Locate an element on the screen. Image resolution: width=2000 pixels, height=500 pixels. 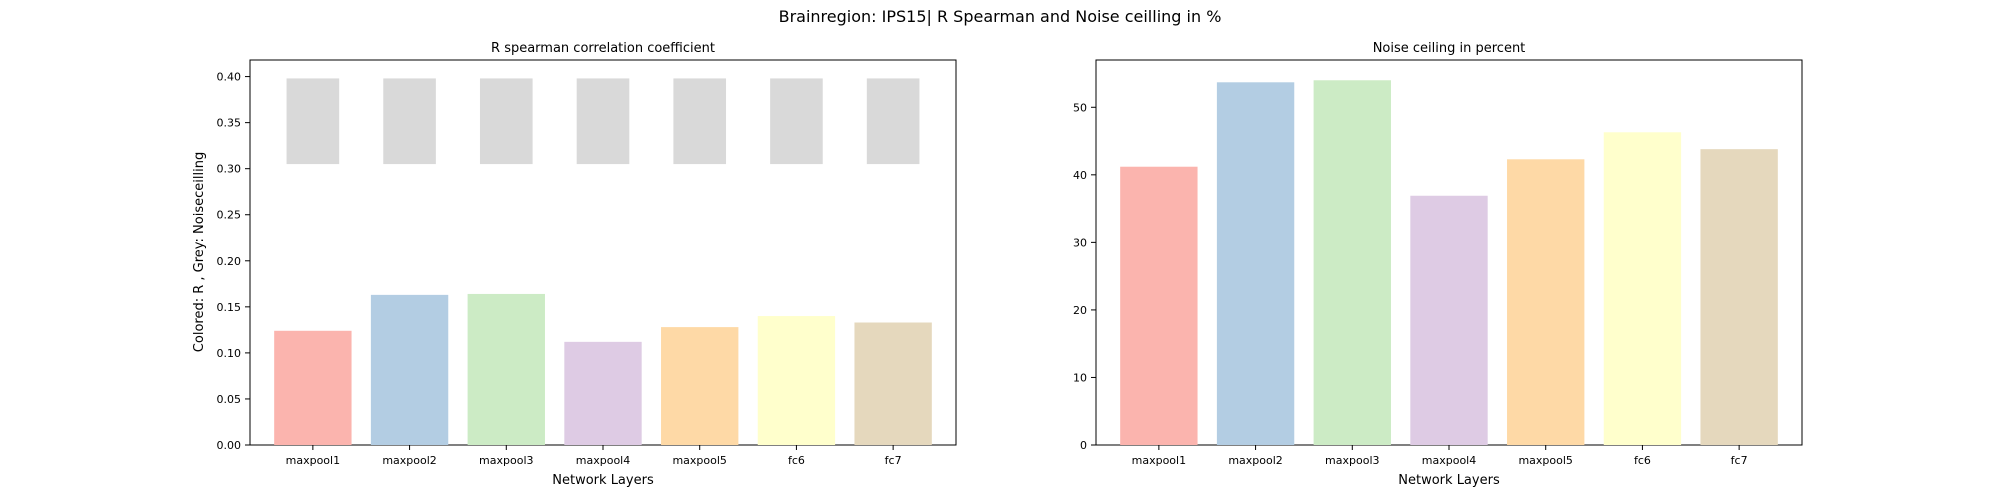
y-tick-label: 10 is located at coordinates (1080, 377).